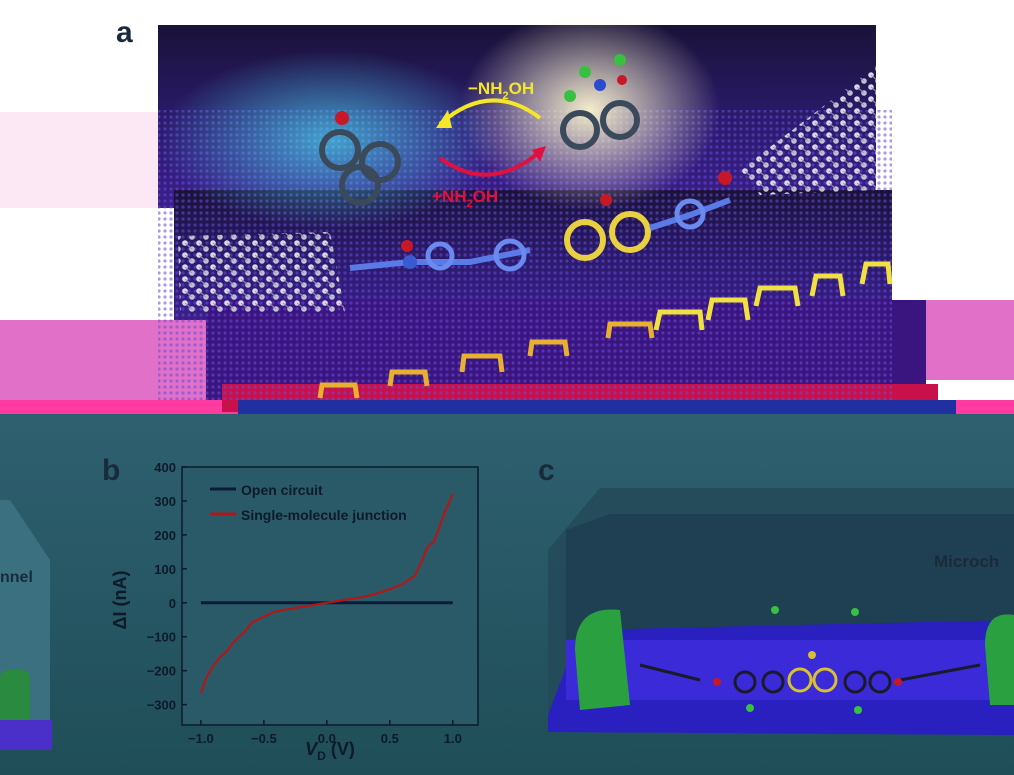  What do you see at coordinates (326, 593) in the screenshot?
I see `series-single-molecule` at bounding box center [326, 593].